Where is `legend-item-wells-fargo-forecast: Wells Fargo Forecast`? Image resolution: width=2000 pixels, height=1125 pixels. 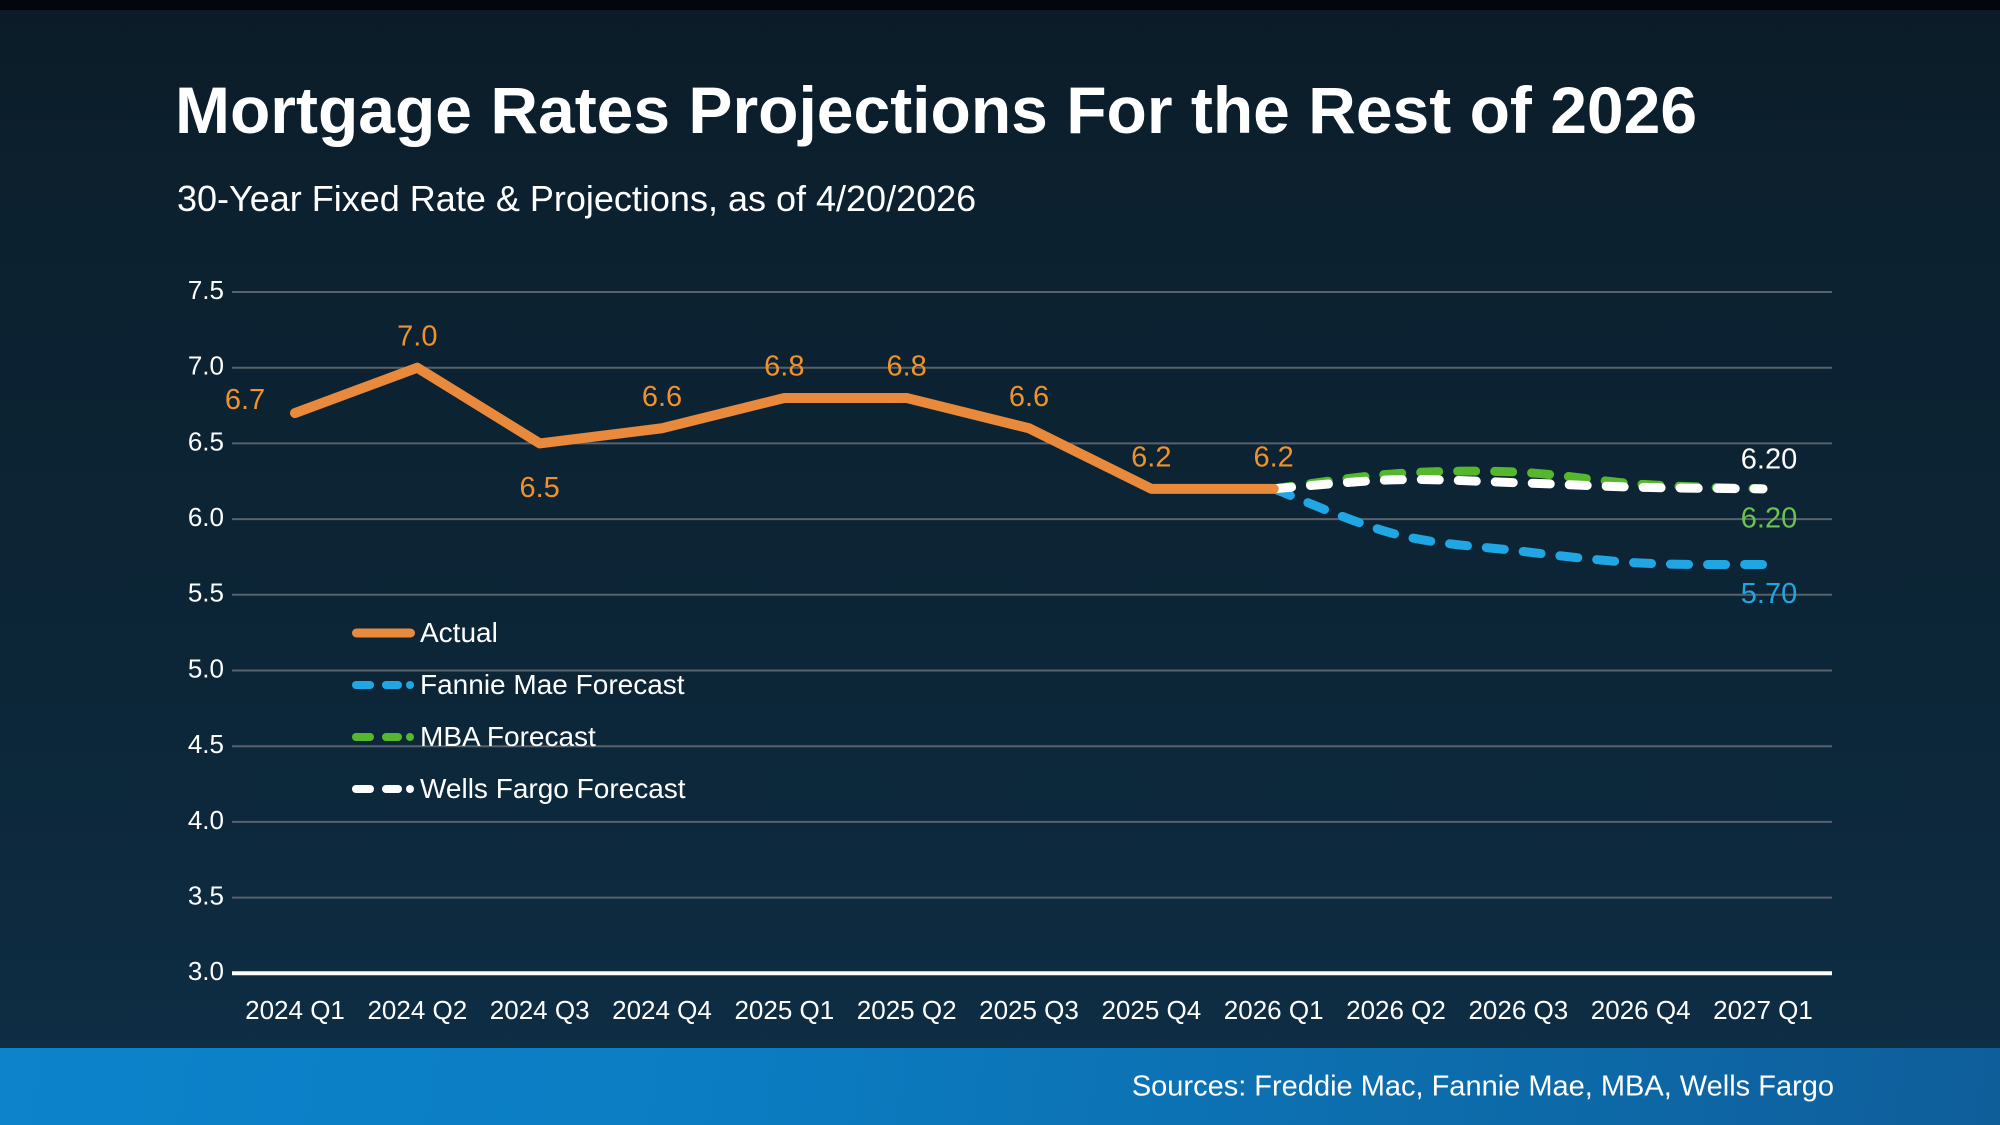
legend-item-wells-fargo-forecast: Wells Fargo Forecast is located at coordinates (519, 789).